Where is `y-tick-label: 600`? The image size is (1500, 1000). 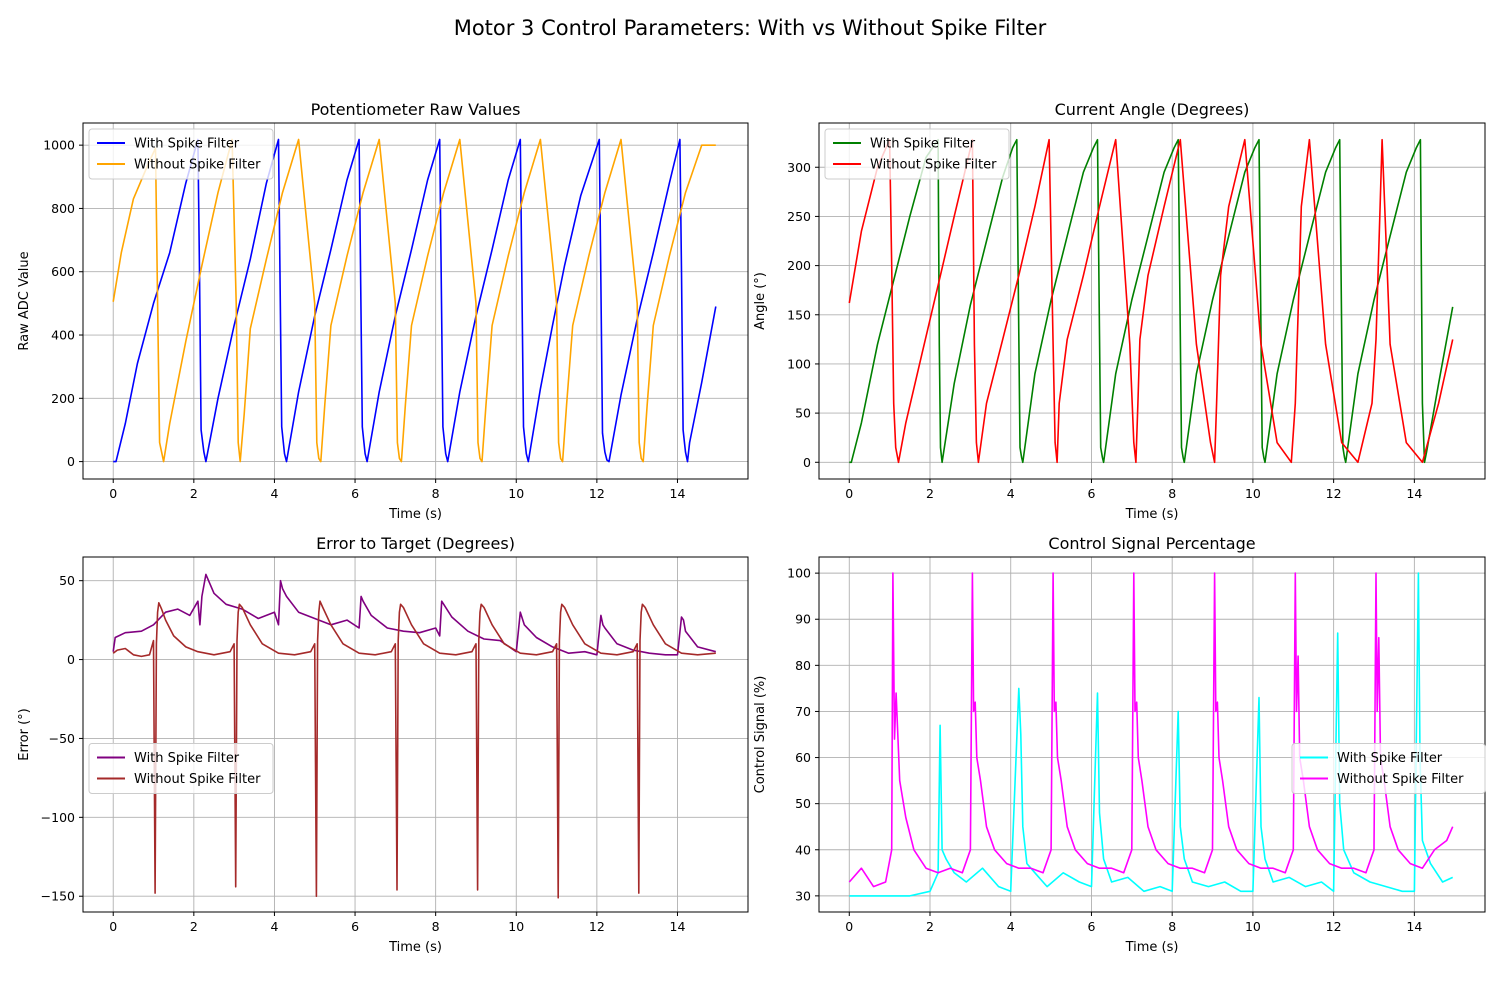
y-tick-label: 600 is located at coordinates (63, 271).